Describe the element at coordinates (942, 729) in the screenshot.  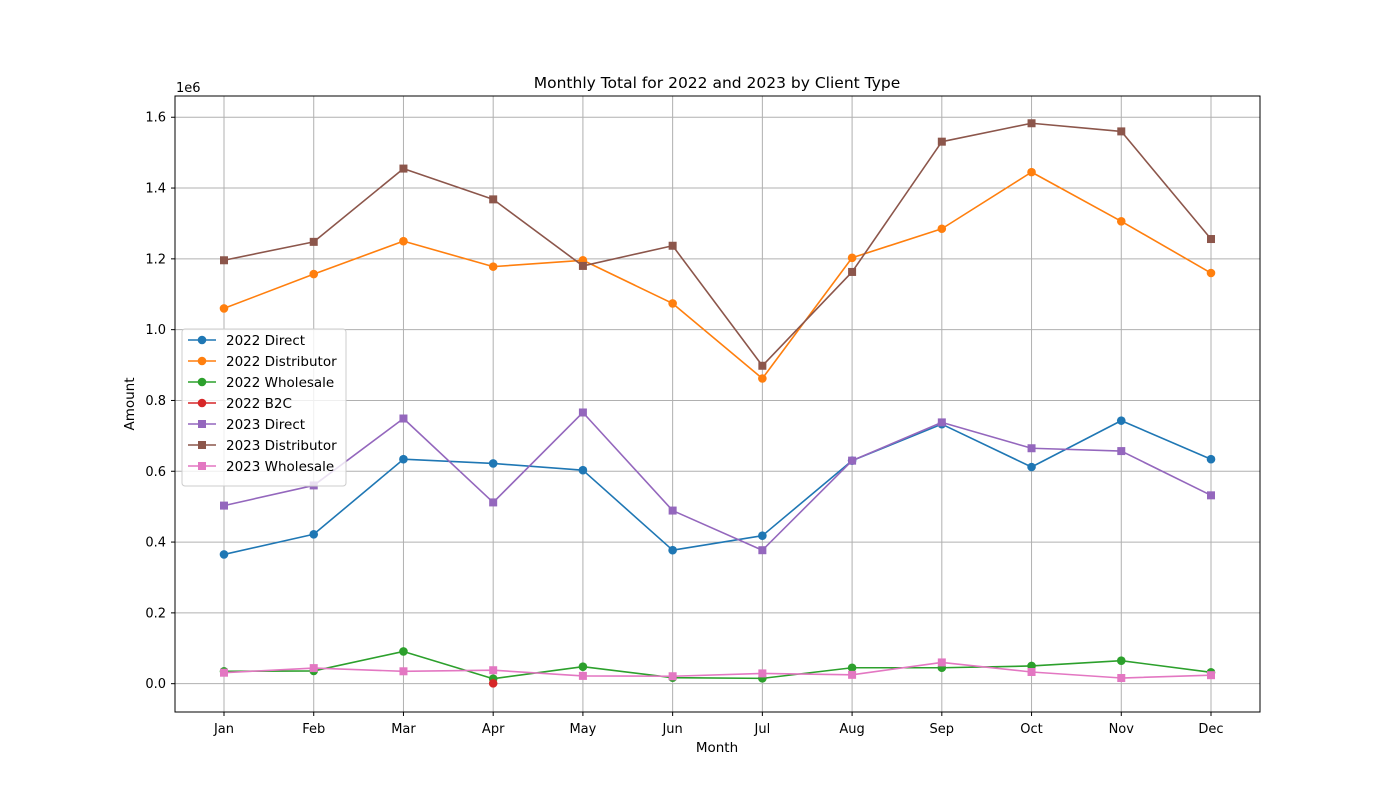
I see `x-tick-label: Sep` at that location.